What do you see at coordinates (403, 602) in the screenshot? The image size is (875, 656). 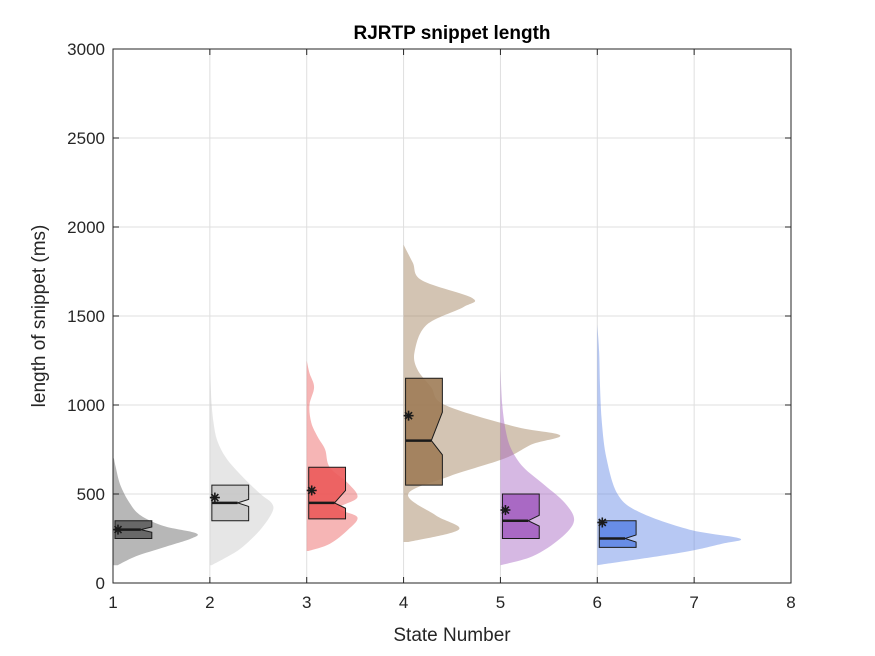 I see `x-tick-label: 4` at bounding box center [403, 602].